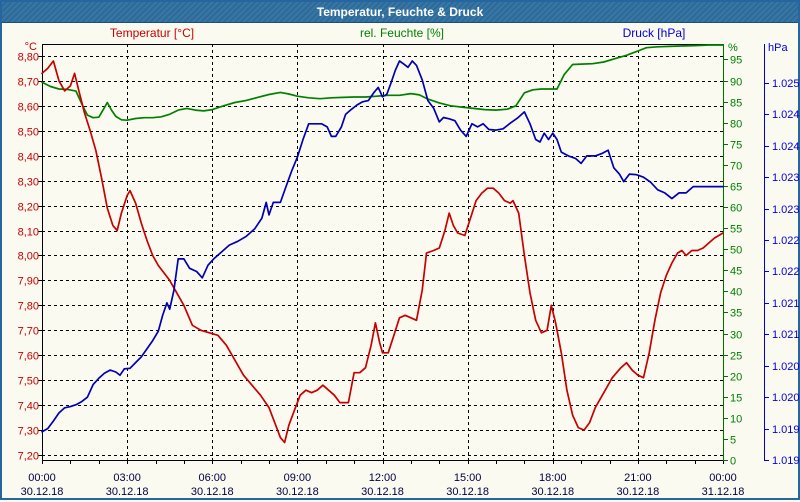 Image resolution: width=800 pixels, height=502 pixels. I want to click on temperature-tick-label: 7,90, so click(28, 282).